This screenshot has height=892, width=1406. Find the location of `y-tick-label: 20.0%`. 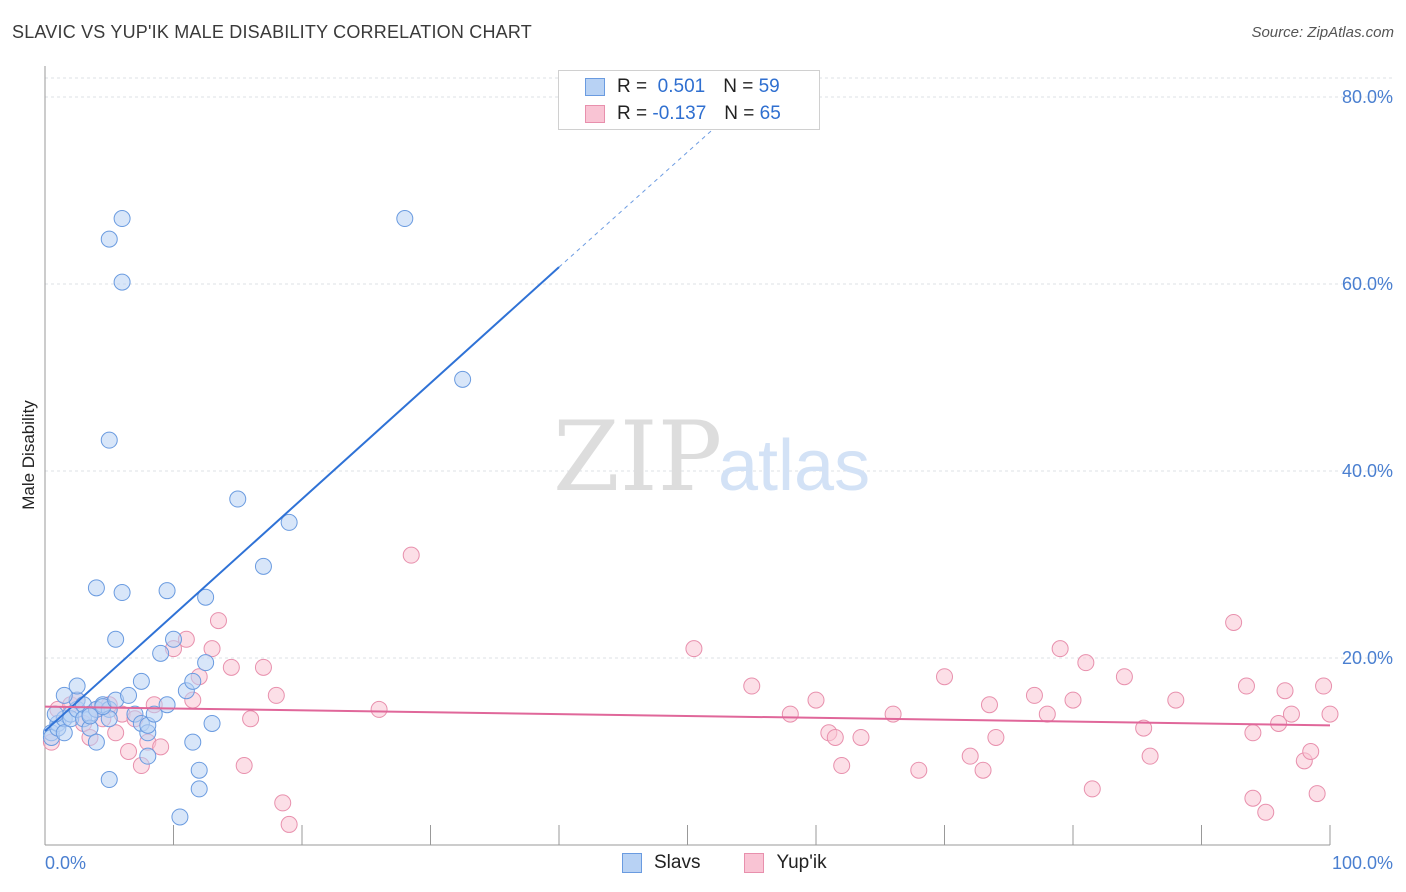

y-tick-label: 20.0% is located at coordinates (1367, 658).